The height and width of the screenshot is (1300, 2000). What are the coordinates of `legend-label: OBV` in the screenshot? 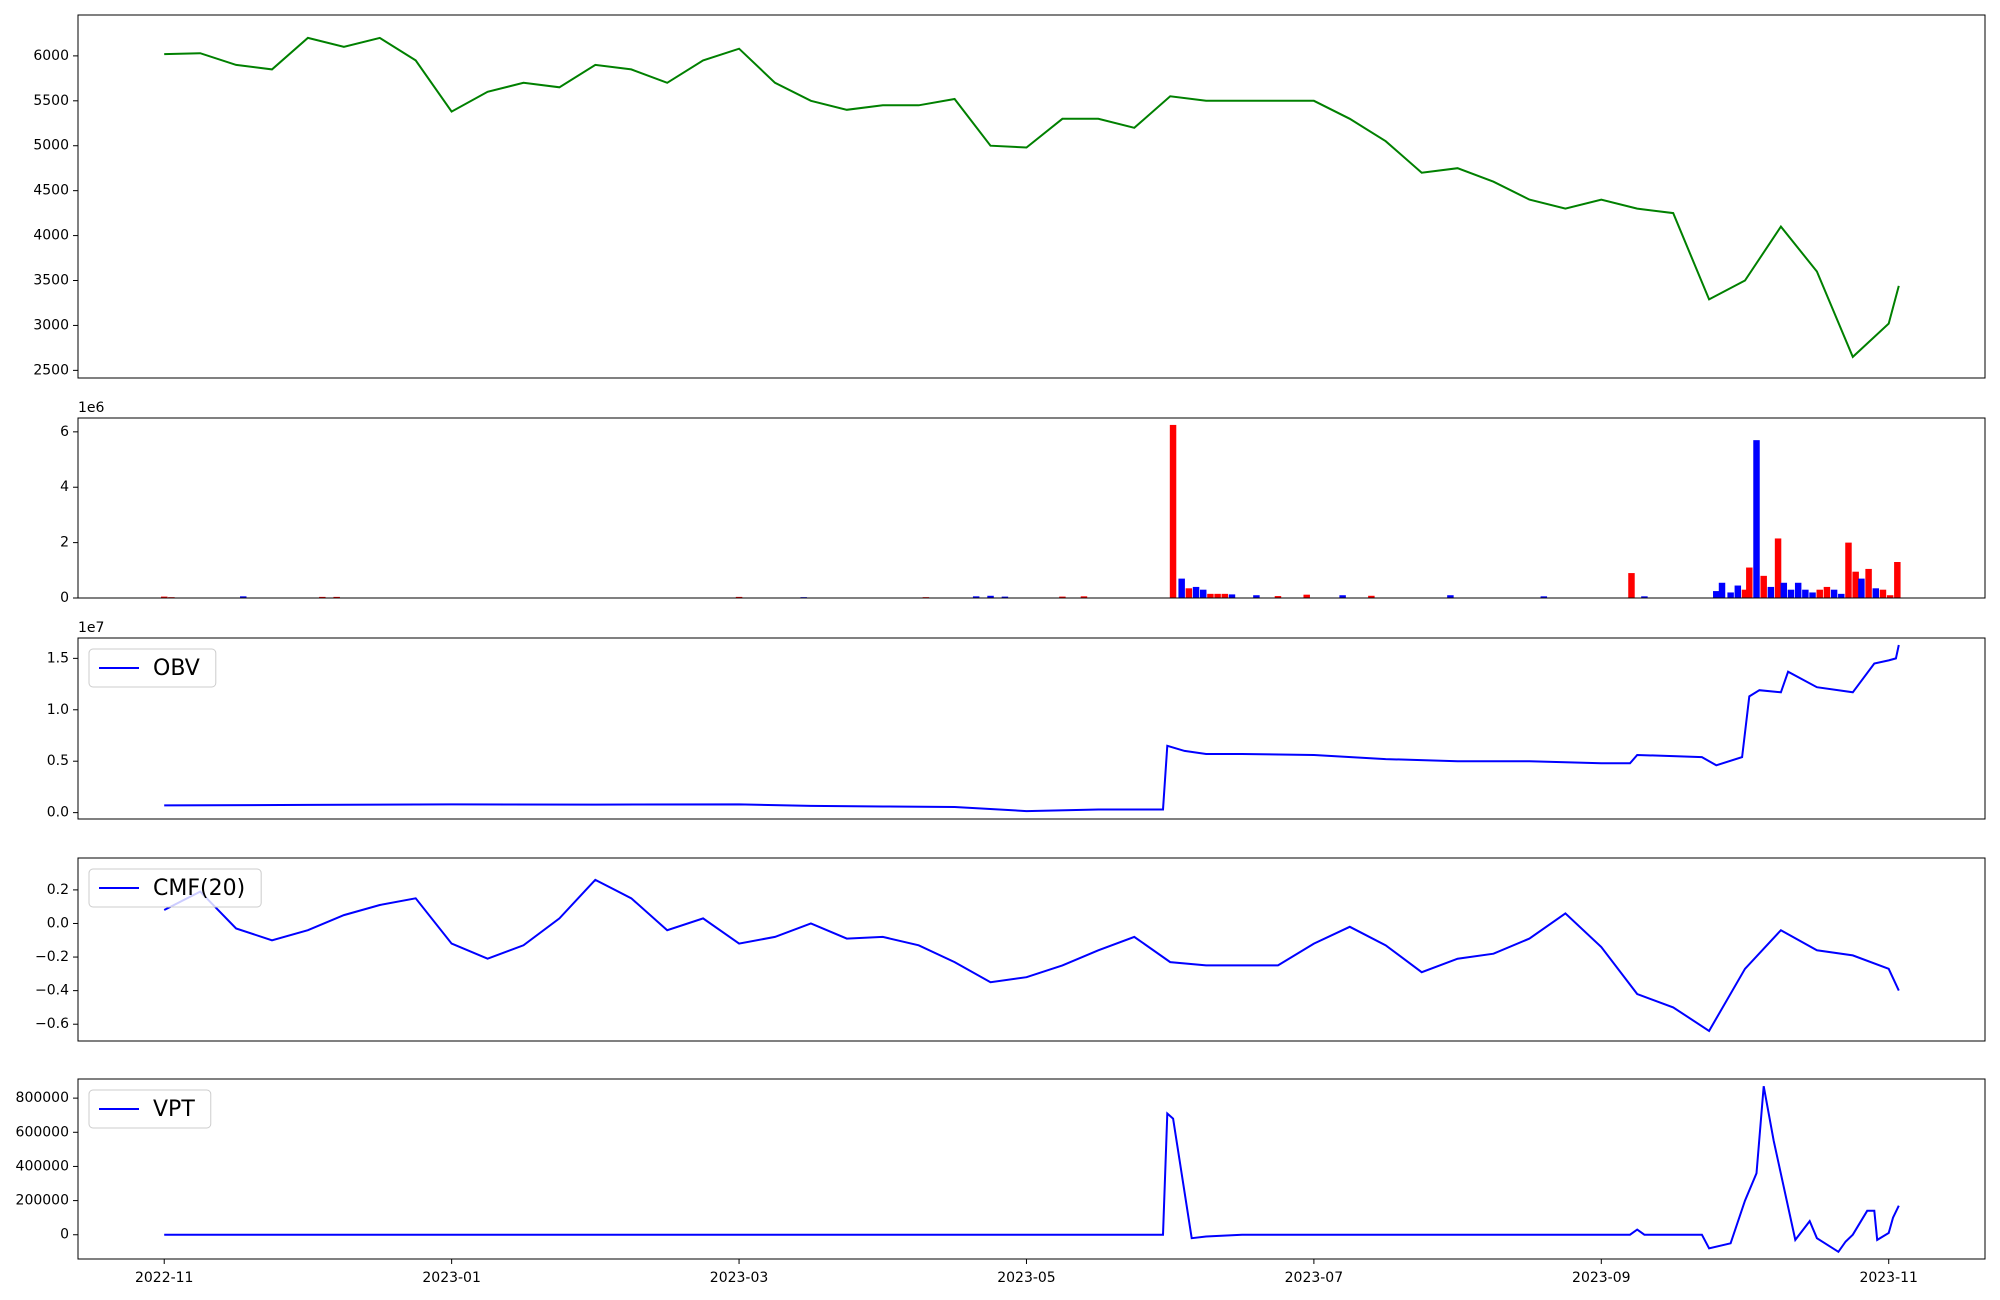 It's located at (176, 668).